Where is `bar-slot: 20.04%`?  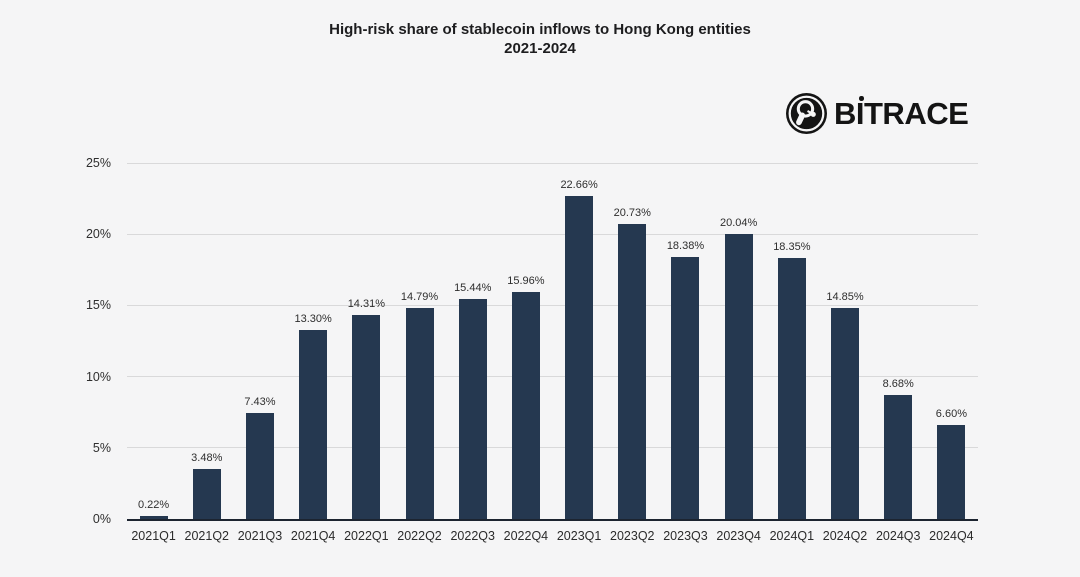 bar-slot: 20.04% is located at coordinates (738, 342).